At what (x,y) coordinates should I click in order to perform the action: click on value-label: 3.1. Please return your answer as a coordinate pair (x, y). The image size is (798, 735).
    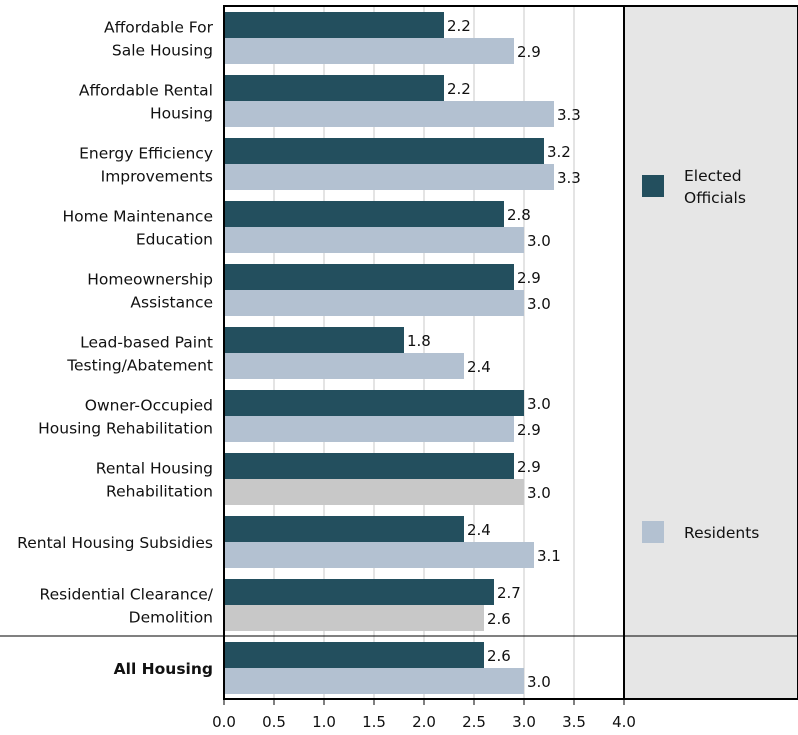
    Looking at the image, I should click on (549, 556).